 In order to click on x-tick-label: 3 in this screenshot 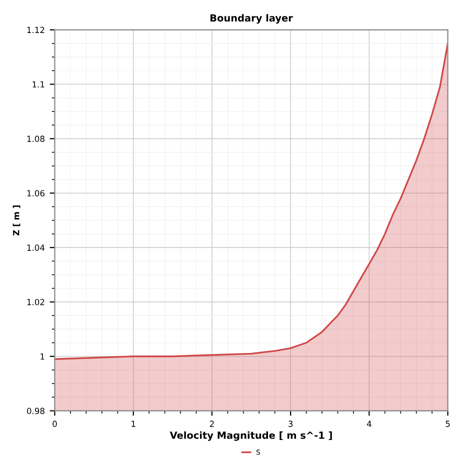, I will do `click(290, 423)`.